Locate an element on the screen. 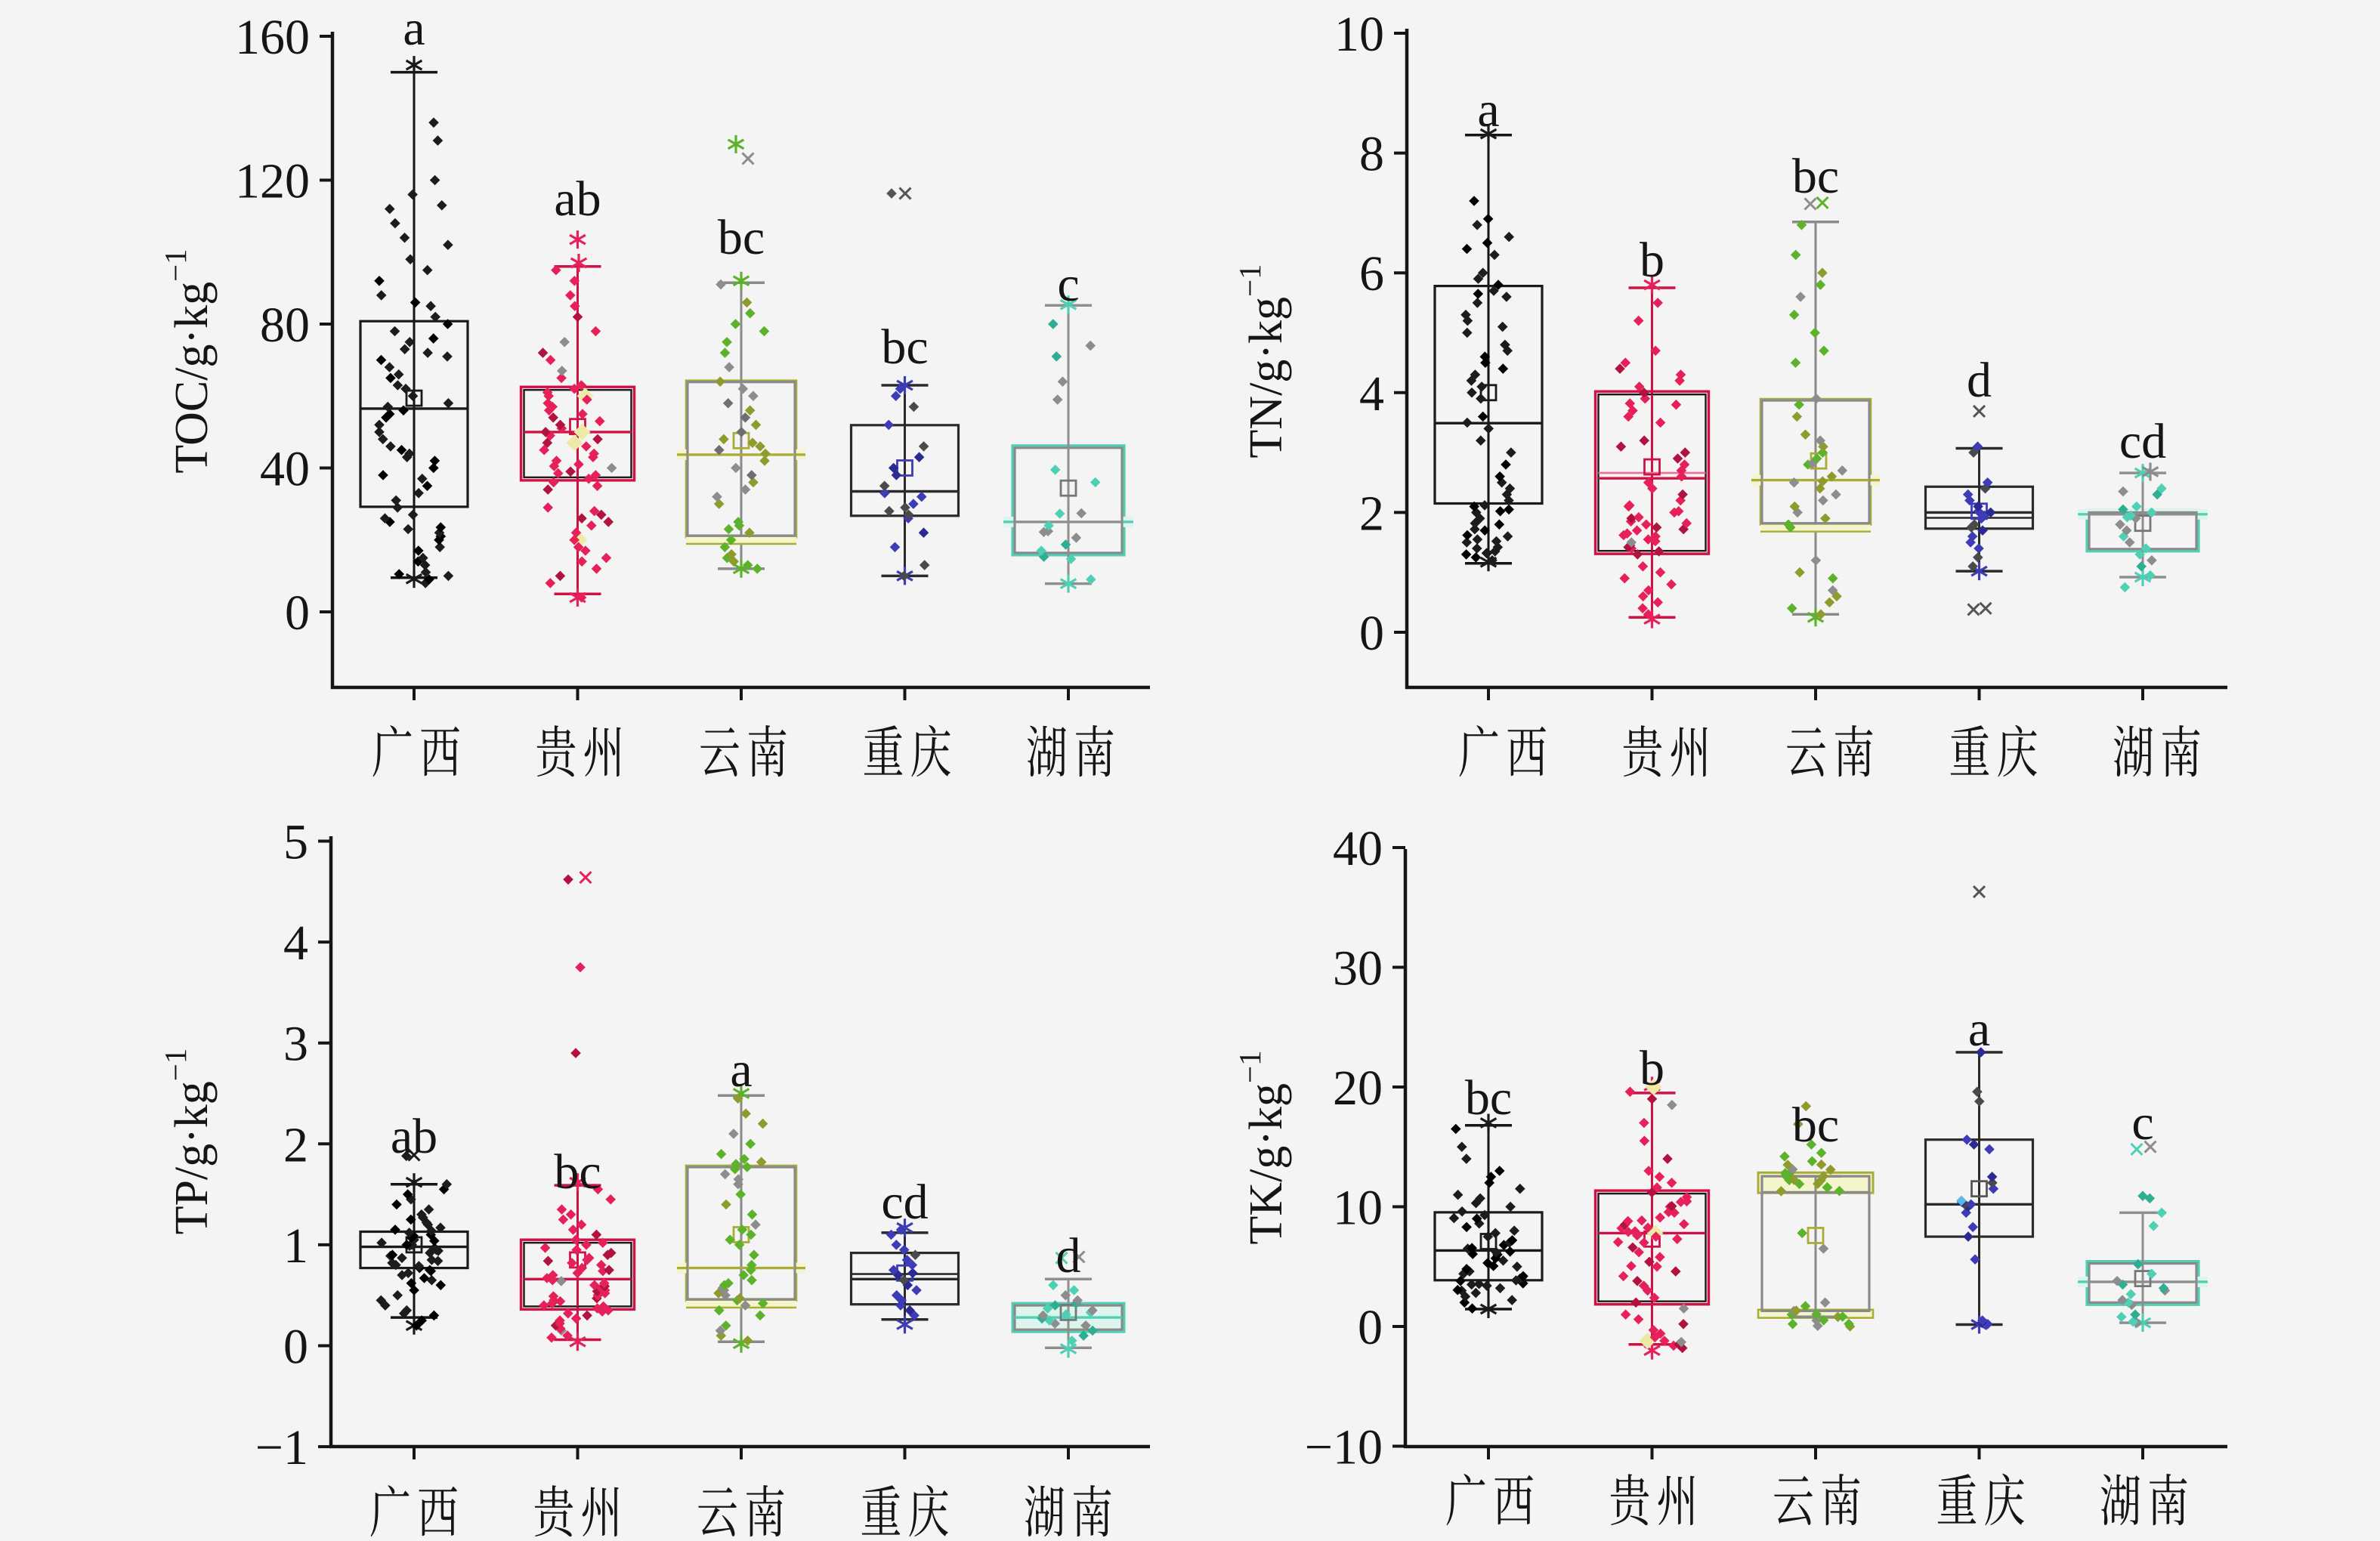 The width and height of the screenshot is (2380, 1541). svg-text: 160 is located at coordinates (272, 37).